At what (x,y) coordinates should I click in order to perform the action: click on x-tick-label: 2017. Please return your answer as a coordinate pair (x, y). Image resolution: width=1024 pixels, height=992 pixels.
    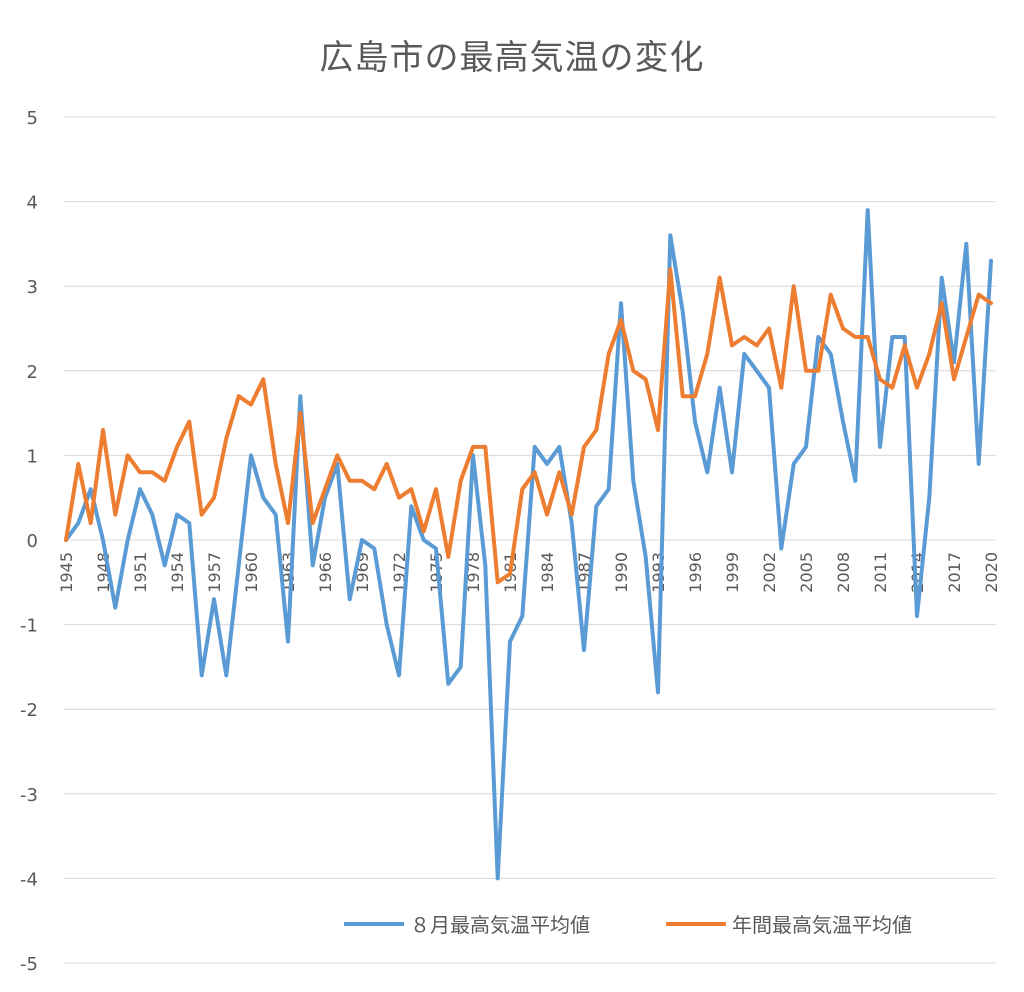
    Looking at the image, I should click on (954, 572).